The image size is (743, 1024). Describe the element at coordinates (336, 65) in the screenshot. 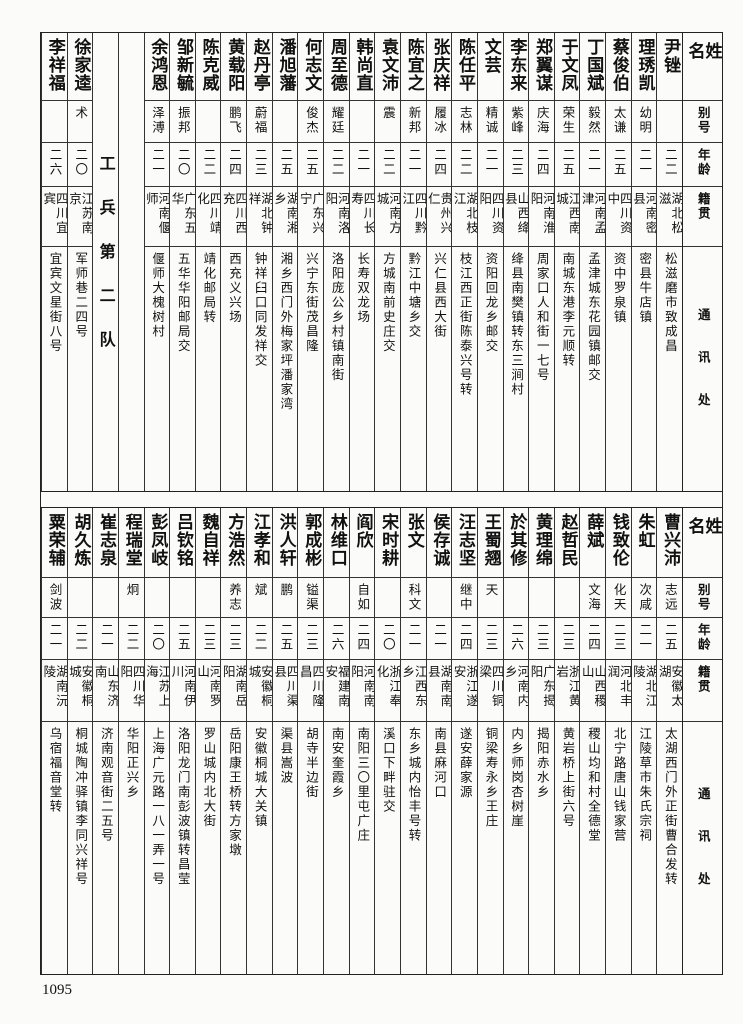

I see `name-text: 周至德` at that location.